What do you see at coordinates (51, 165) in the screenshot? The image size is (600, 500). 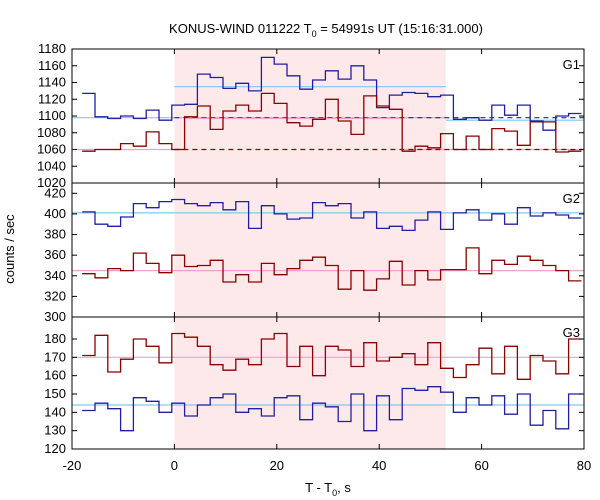 I see `y-tick-label: 1040` at bounding box center [51, 165].